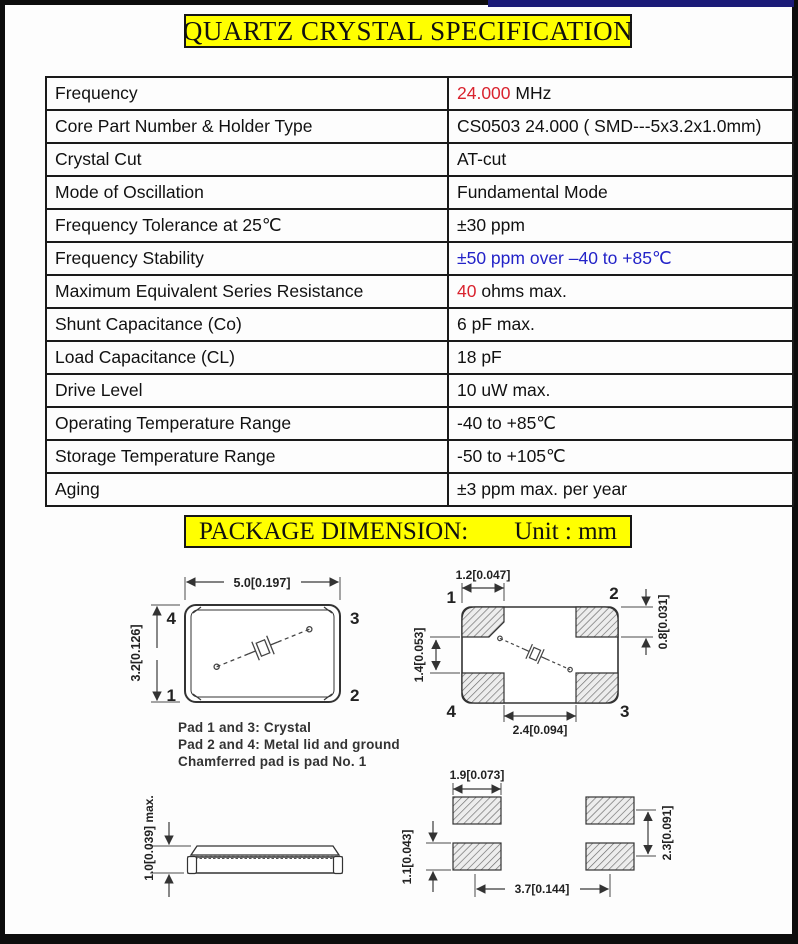 This screenshot has height=944, width=798. I want to click on pad-height-label: 0.8[0.031], so click(663, 622).